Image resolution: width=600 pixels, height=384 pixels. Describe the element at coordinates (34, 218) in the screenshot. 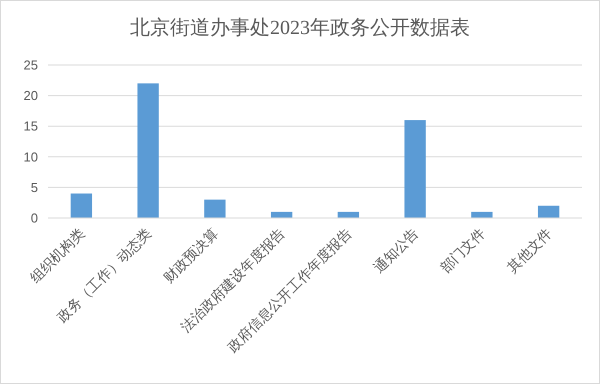

I see `y-tick-label: 0` at that location.